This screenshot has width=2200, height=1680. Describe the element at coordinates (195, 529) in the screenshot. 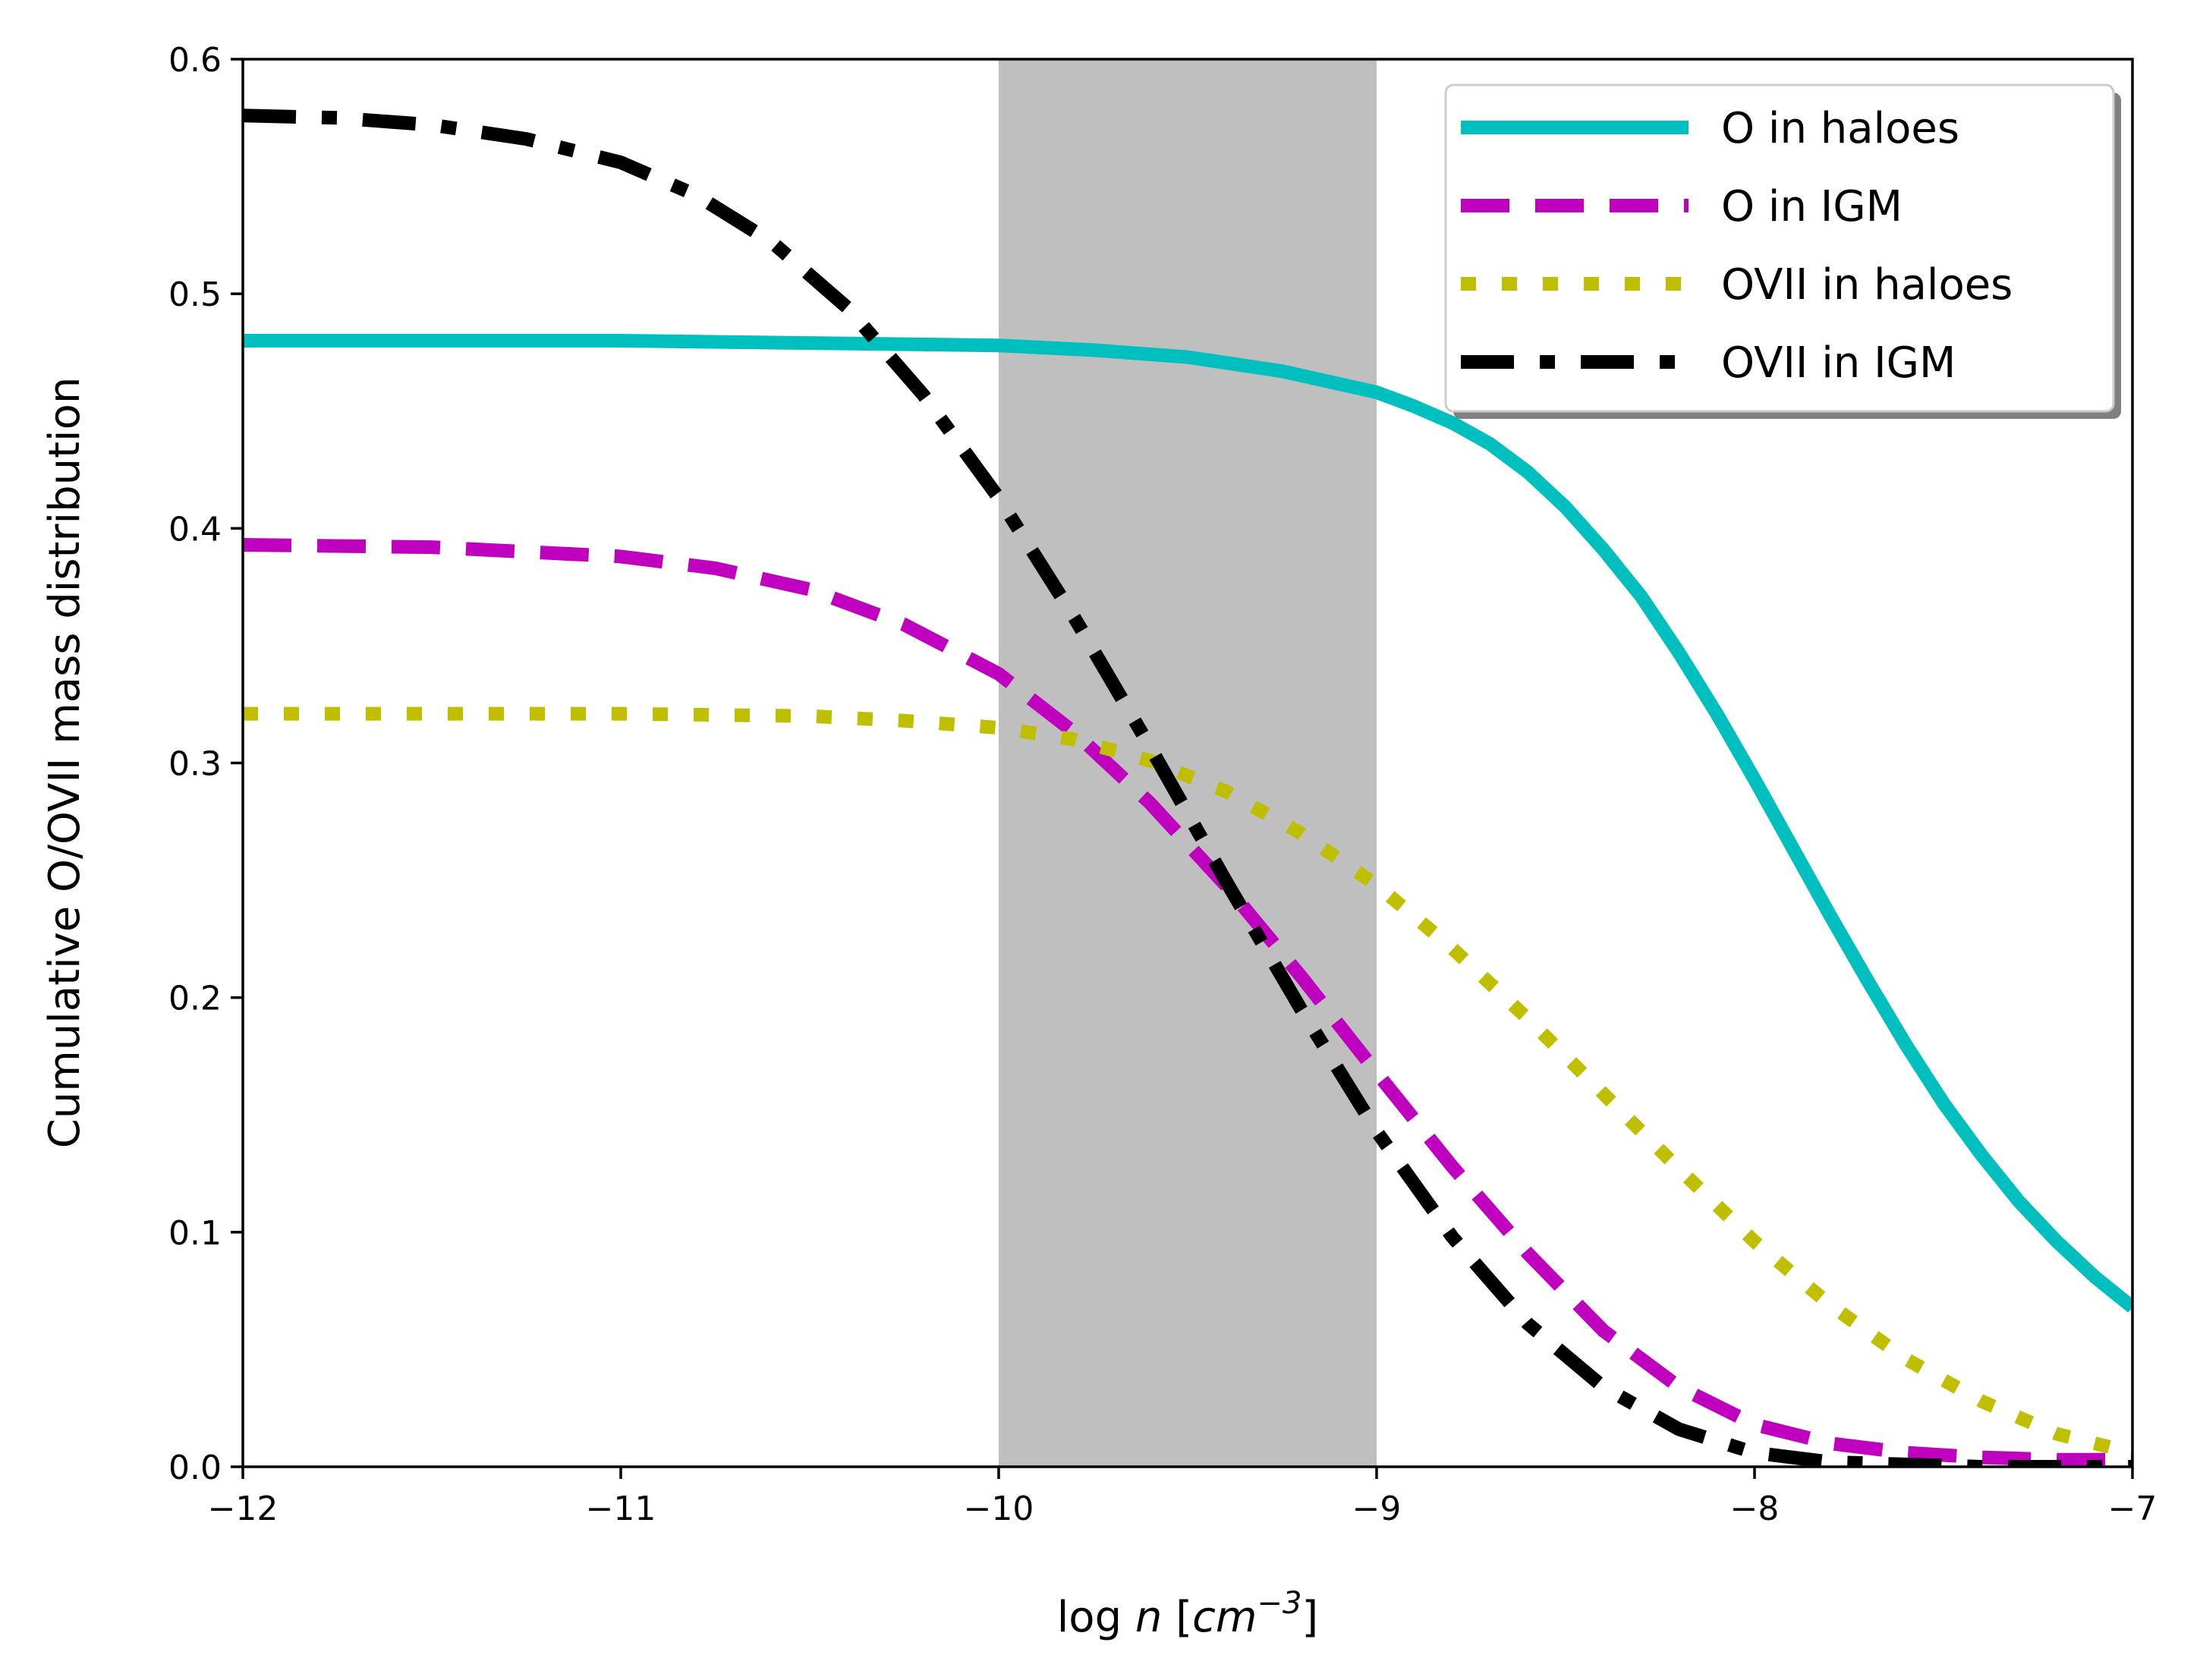

I see `y-tick-label: 0.4` at that location.